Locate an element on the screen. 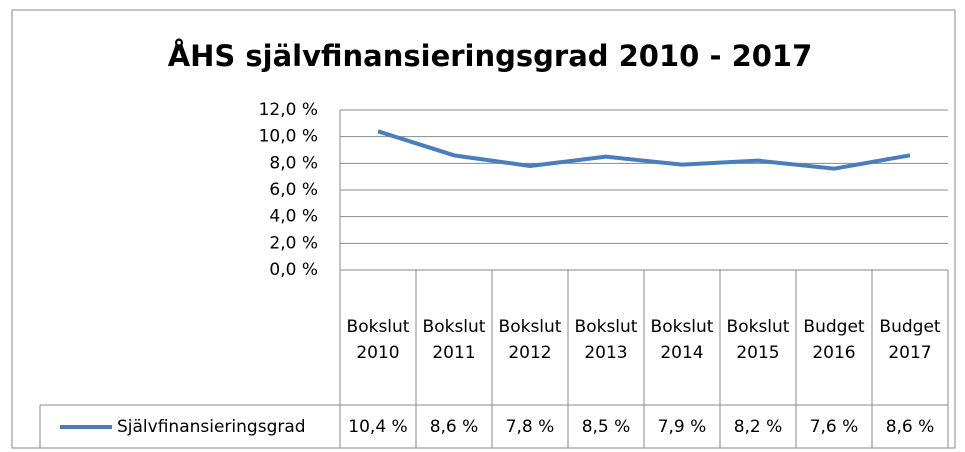 The width and height of the screenshot is (965, 452). x-tick-label: Budget 2016 is located at coordinates (834, 340).